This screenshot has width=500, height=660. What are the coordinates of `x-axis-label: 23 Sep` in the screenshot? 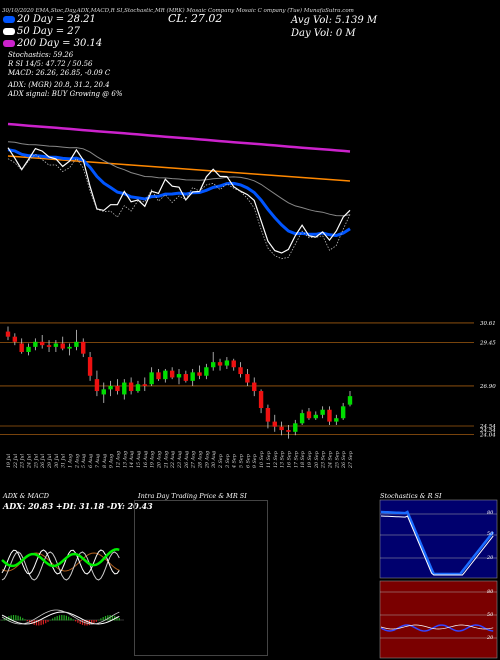 It's located at (324, 460).